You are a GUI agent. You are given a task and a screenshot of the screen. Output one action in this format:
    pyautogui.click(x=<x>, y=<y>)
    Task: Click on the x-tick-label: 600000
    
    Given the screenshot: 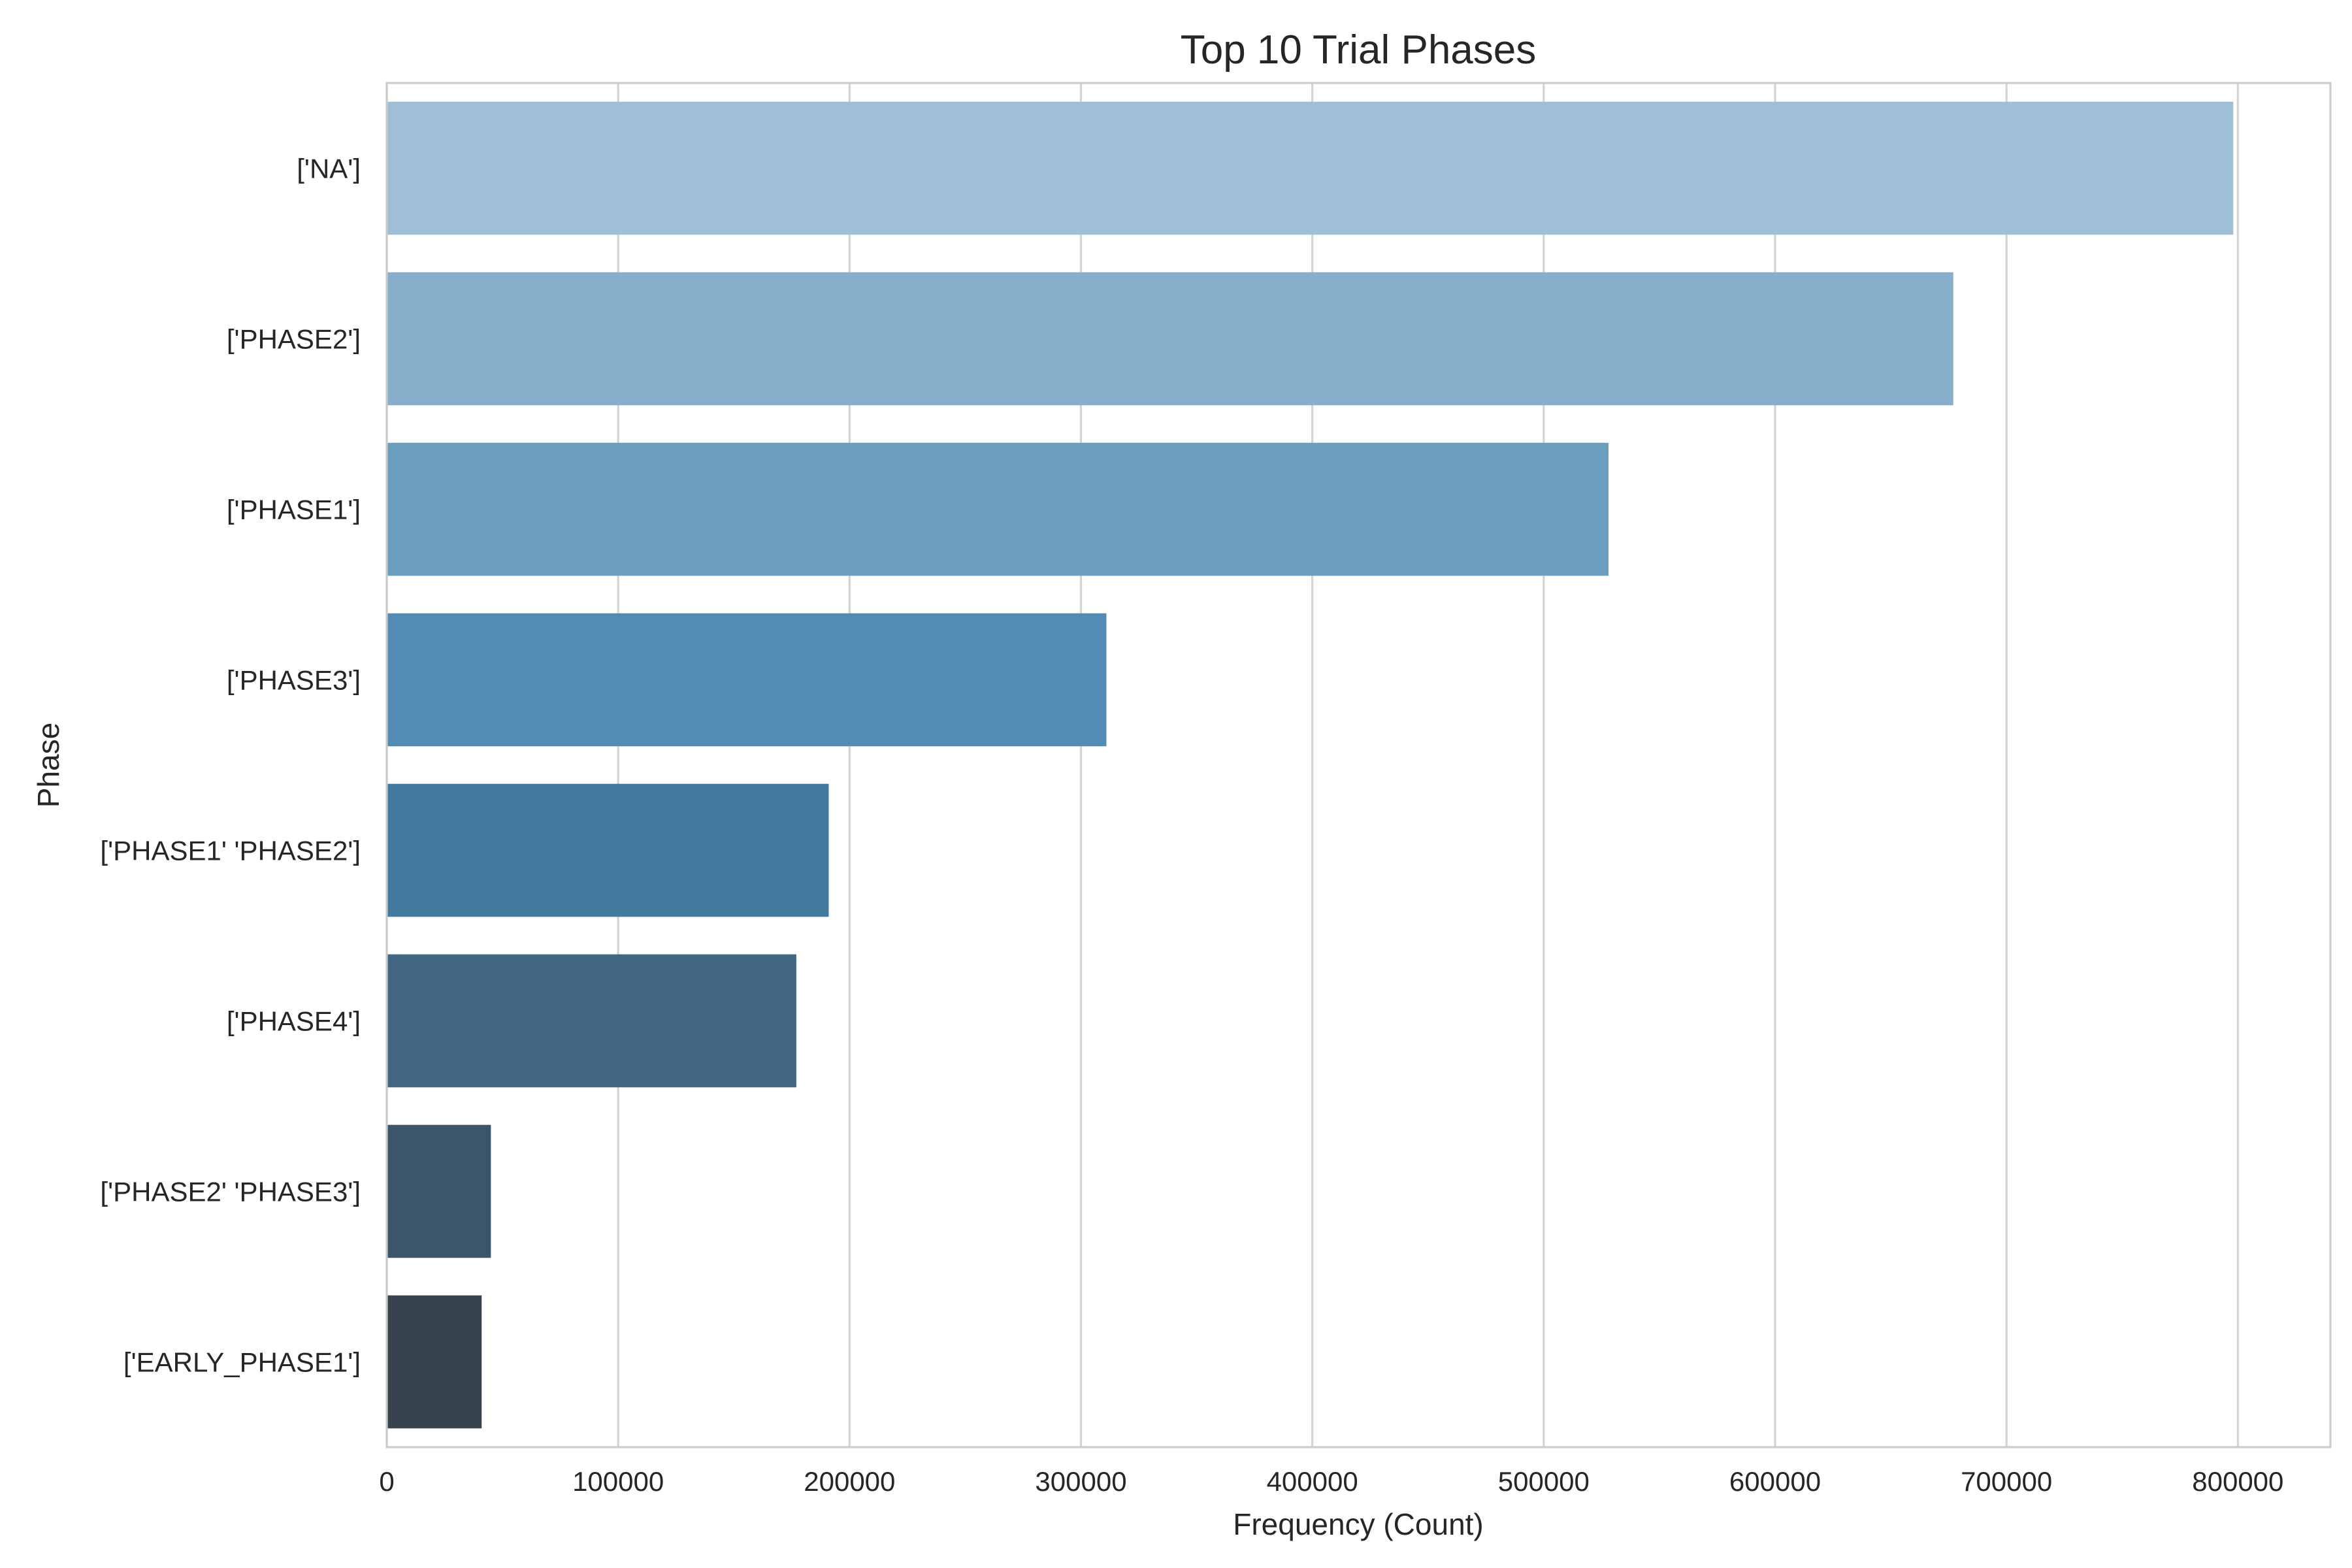 What is the action you would take?
    pyautogui.click(x=1775, y=1481)
    